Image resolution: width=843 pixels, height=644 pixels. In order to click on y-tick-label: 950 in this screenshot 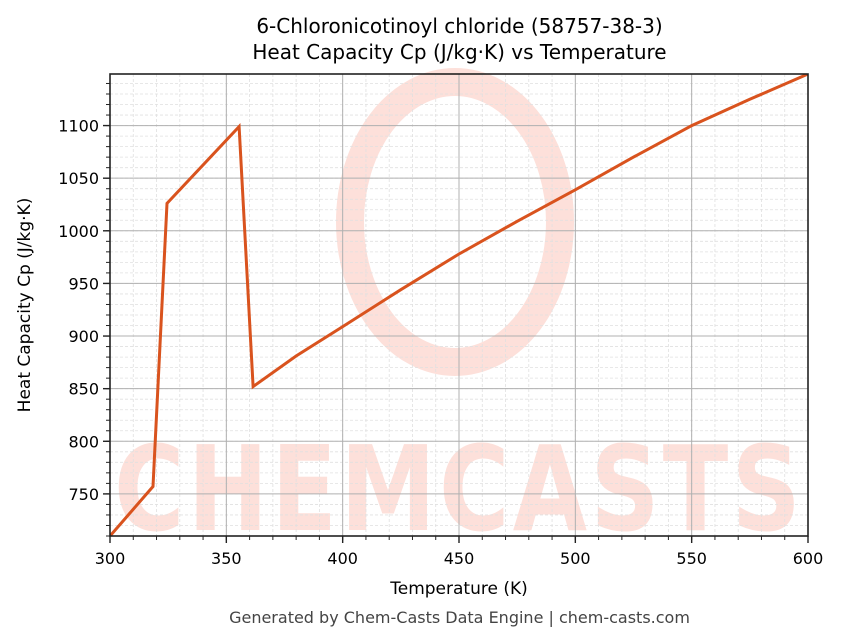, I will do `click(83, 283)`.